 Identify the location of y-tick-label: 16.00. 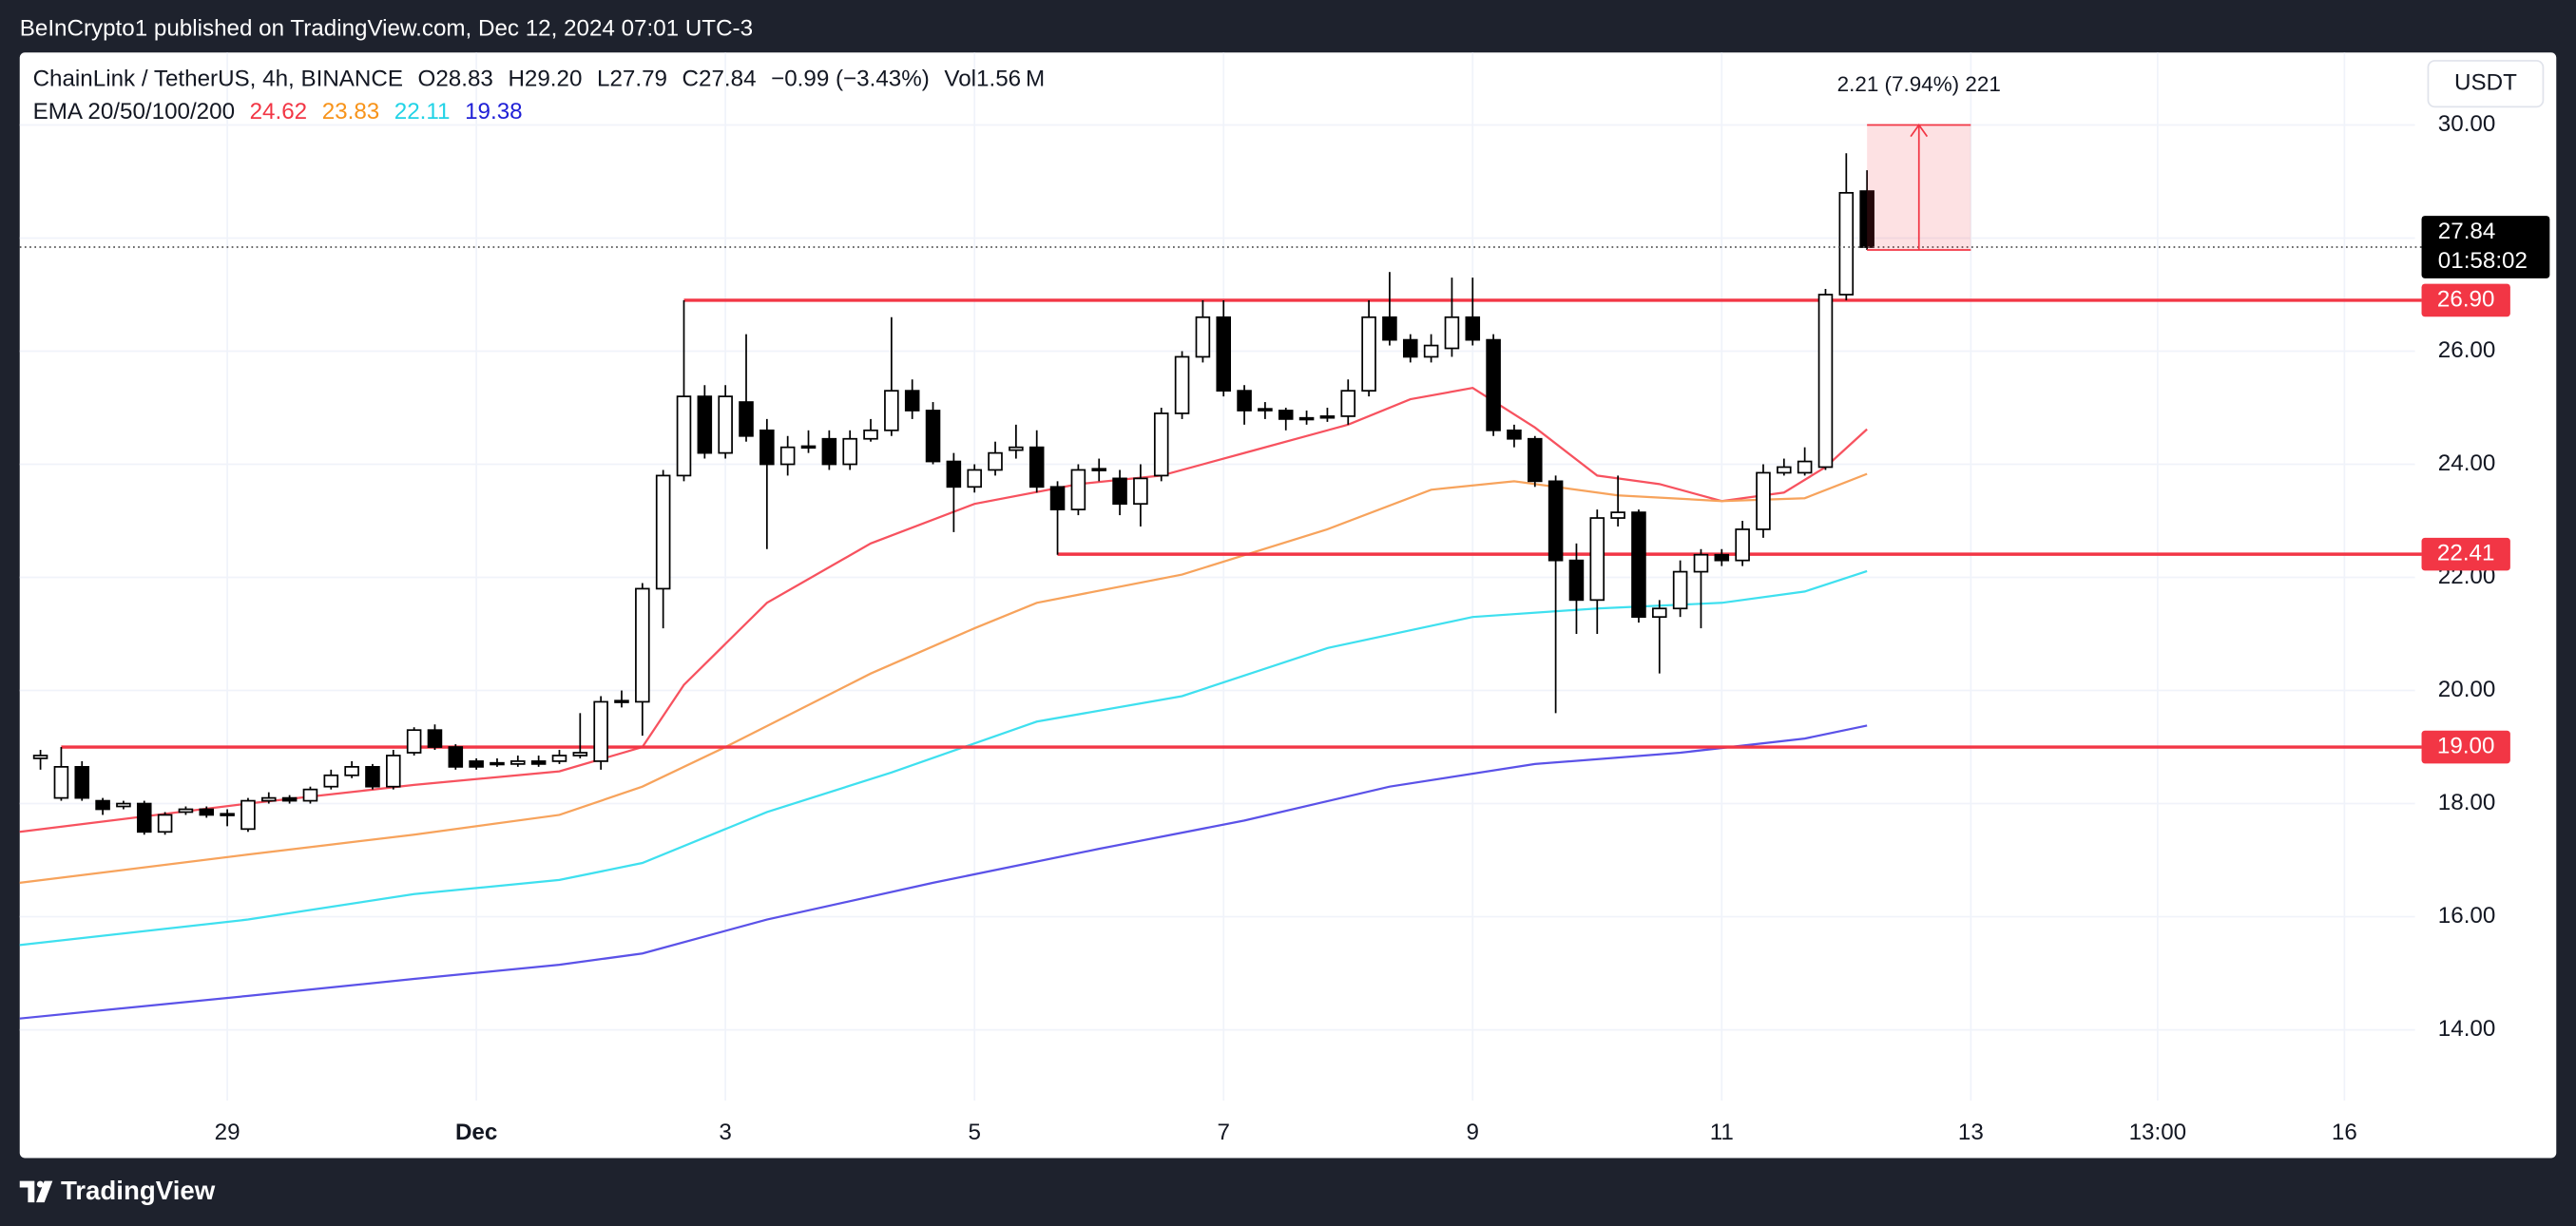
(2467, 916).